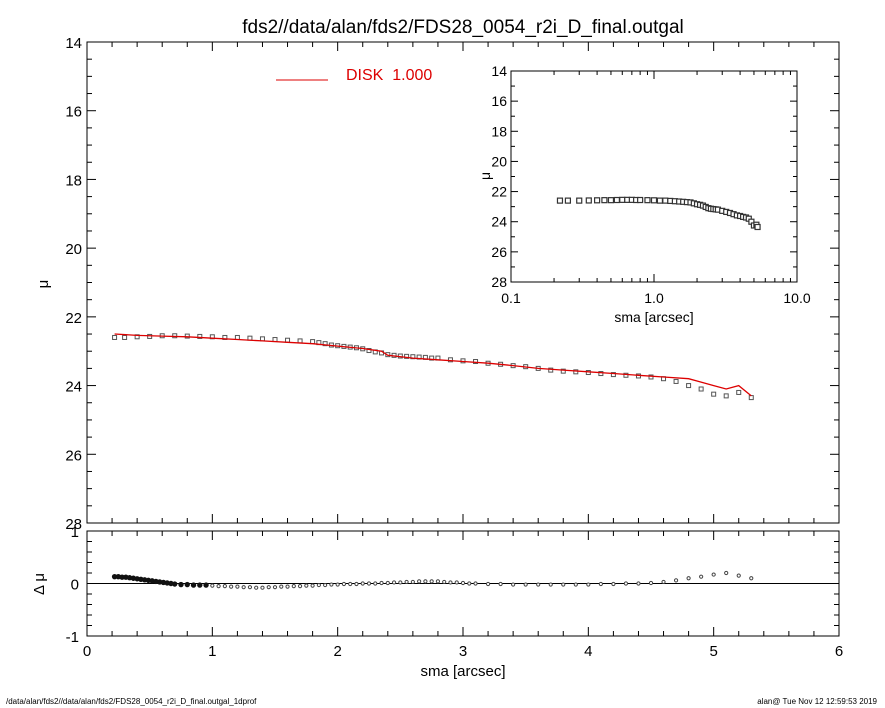 The width and height of the screenshot is (885, 708). Describe the element at coordinates (73, 318) in the screenshot. I see `main-ytick-label: 22` at that location.